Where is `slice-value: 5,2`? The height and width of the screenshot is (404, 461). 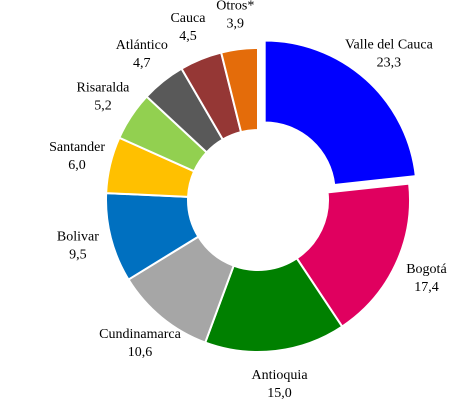
slice-value: 5,2 is located at coordinates (103, 105).